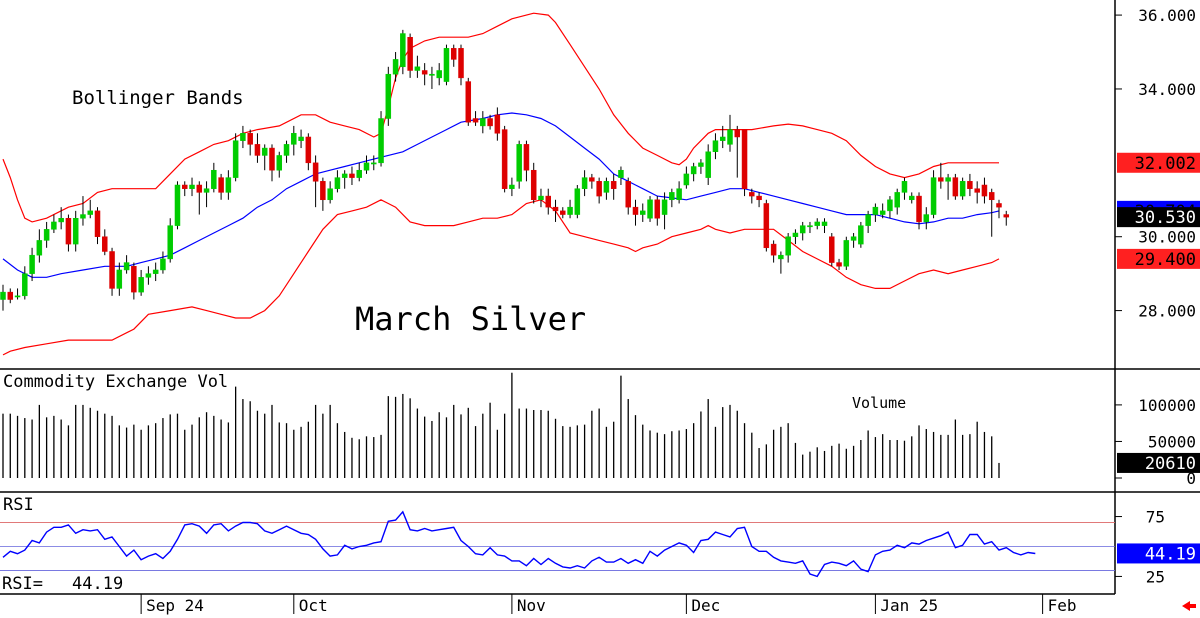 Image resolution: width=1200 pixels, height=618 pixels. I want to click on chart-title: March Silver, so click(470, 319).